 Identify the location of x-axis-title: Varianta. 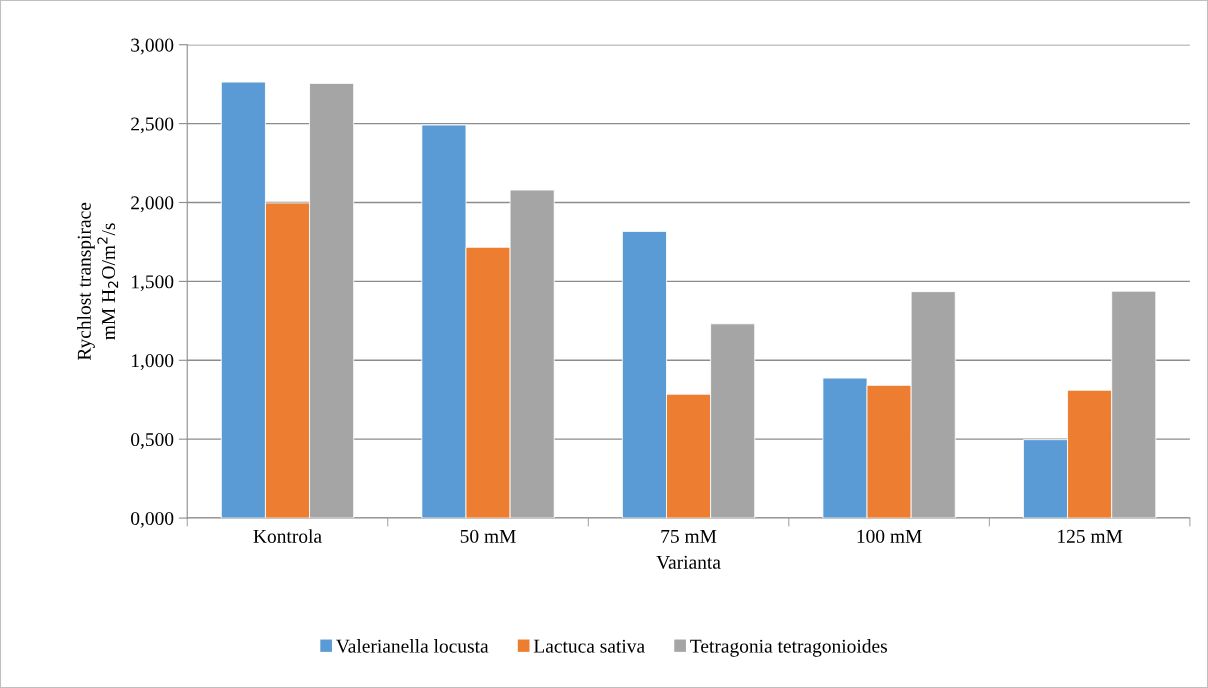
(688, 562).